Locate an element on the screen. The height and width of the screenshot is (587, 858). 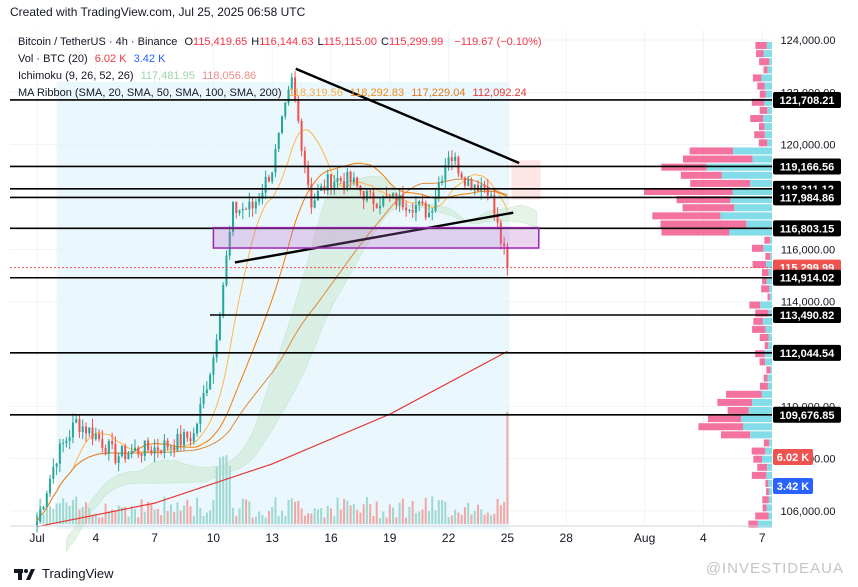
ichimoku-label: Ichimoku (9, 26, 52, 26) is located at coordinates (76, 76).